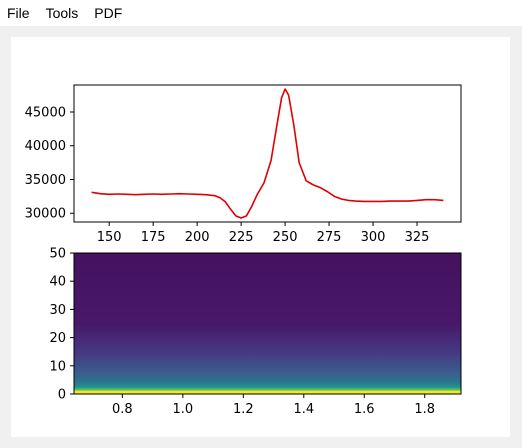  What do you see at coordinates (45, 146) in the screenshot?
I see `line-y-tick-label: 40000` at bounding box center [45, 146].